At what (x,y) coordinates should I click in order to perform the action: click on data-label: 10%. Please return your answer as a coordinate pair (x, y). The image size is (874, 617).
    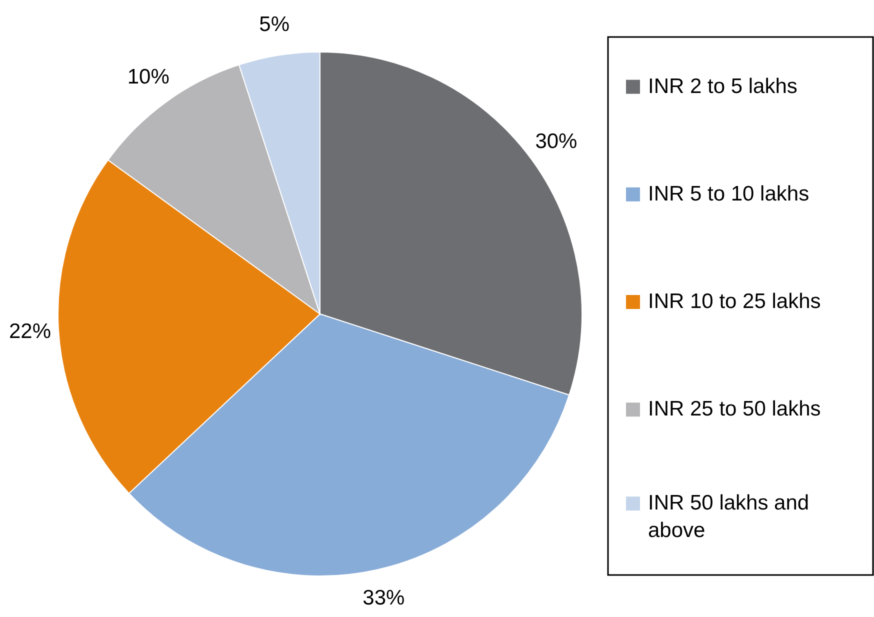
    Looking at the image, I should click on (148, 76).